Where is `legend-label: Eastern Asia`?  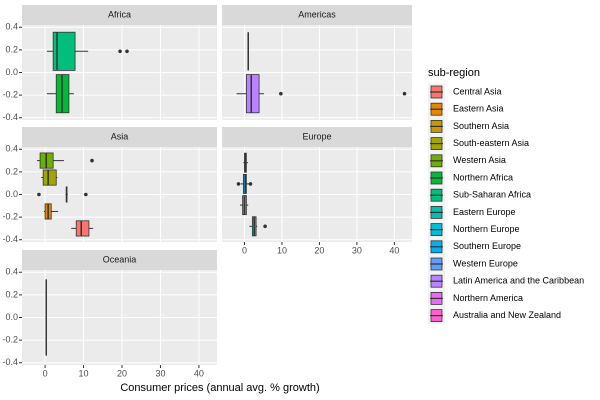
legend-label: Eastern Asia is located at coordinates (478, 109).